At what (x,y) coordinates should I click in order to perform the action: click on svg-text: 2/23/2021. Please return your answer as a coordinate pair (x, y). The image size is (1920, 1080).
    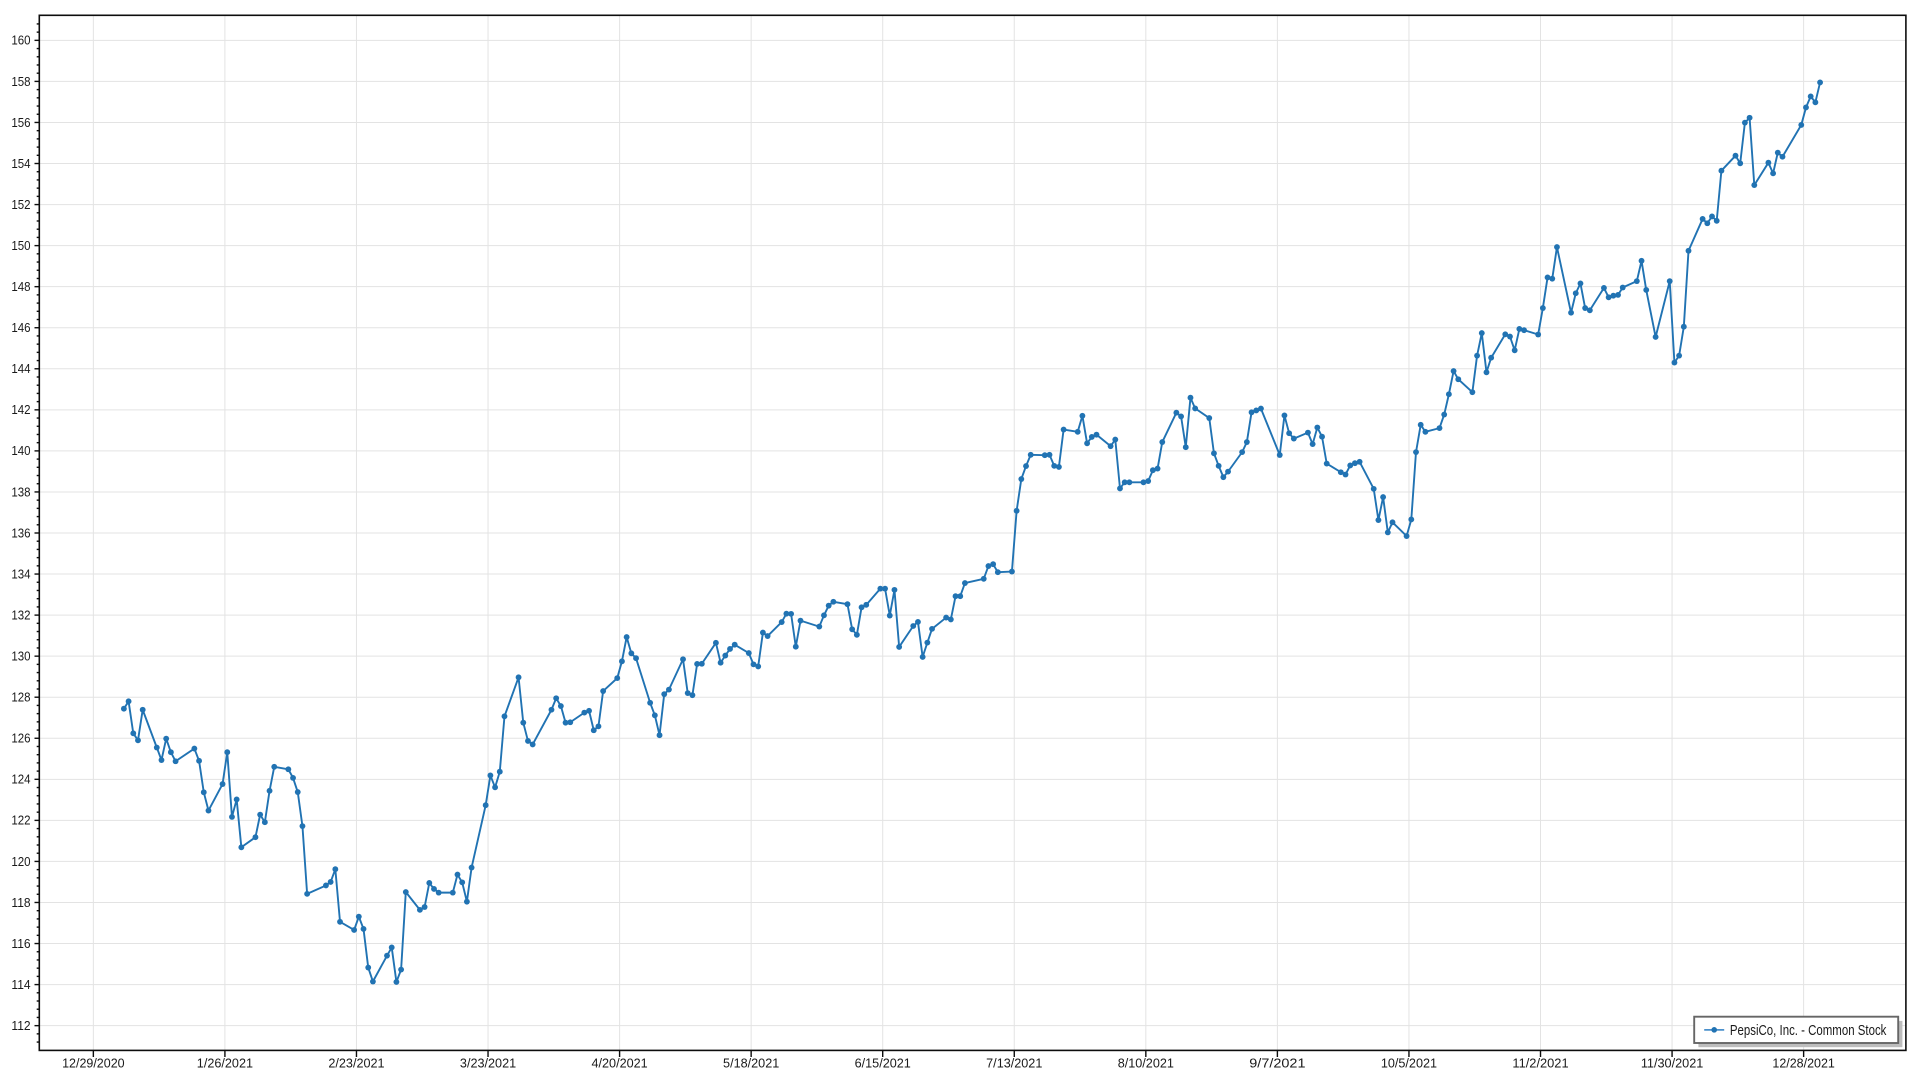
    Looking at the image, I should click on (356, 1063).